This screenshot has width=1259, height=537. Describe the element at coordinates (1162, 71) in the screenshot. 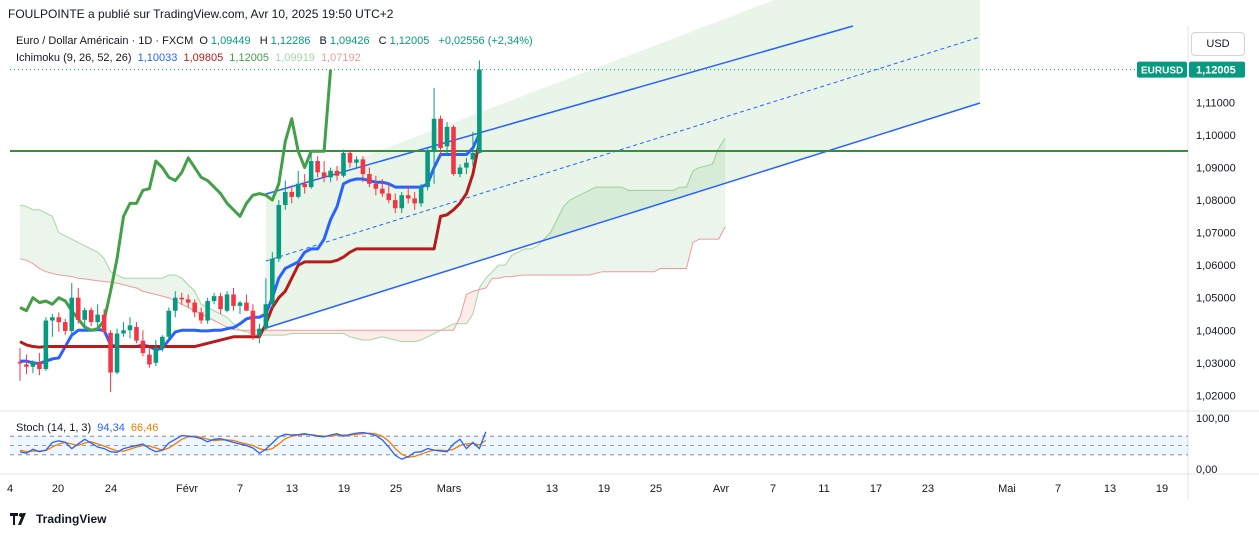

I see `price-tag-symbol: EURUSD` at that location.